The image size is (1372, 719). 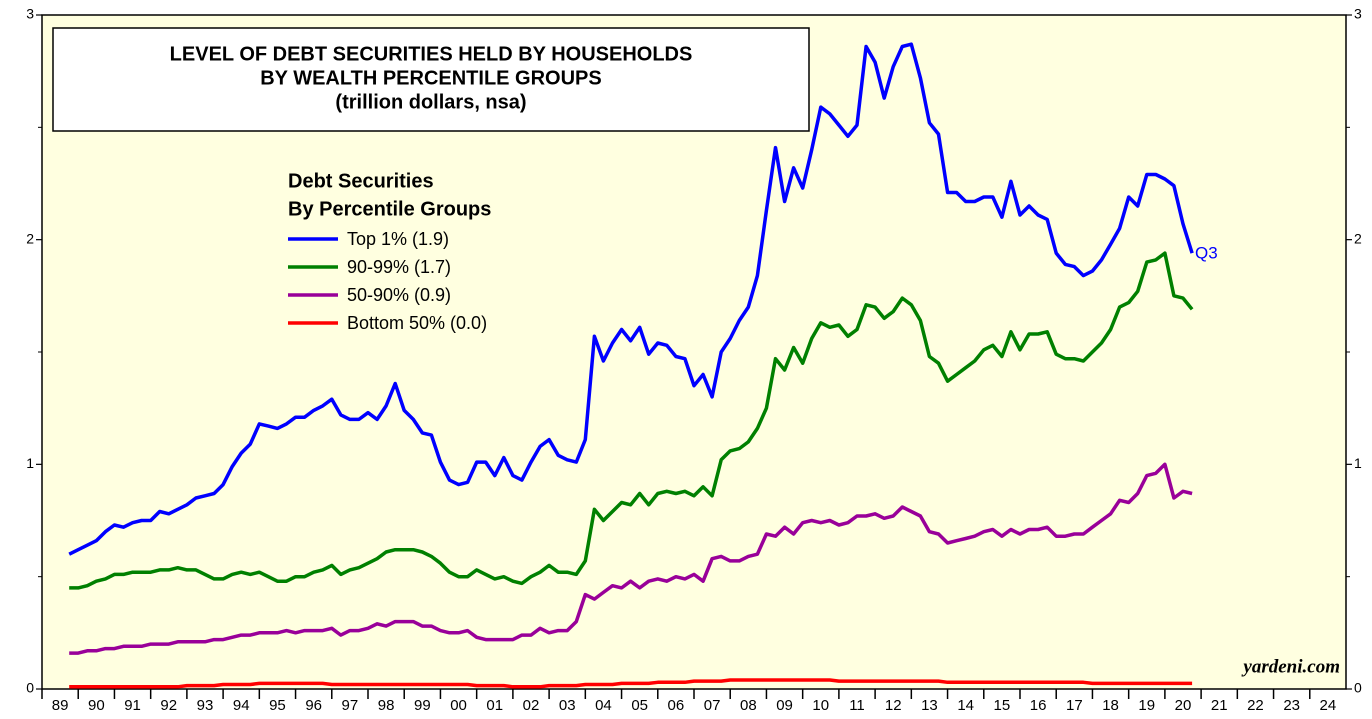 I want to click on x-tick-label: 96, so click(x=313, y=705).